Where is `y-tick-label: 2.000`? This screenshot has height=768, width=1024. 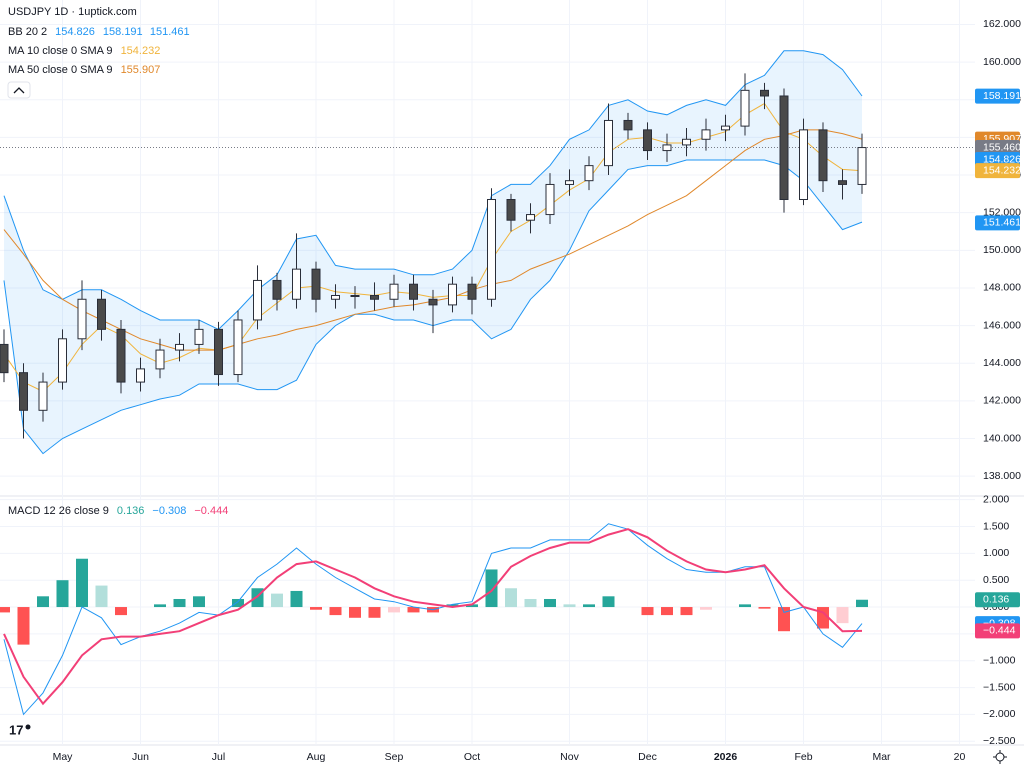
y-tick-label: 2.000 is located at coordinates (996, 499).